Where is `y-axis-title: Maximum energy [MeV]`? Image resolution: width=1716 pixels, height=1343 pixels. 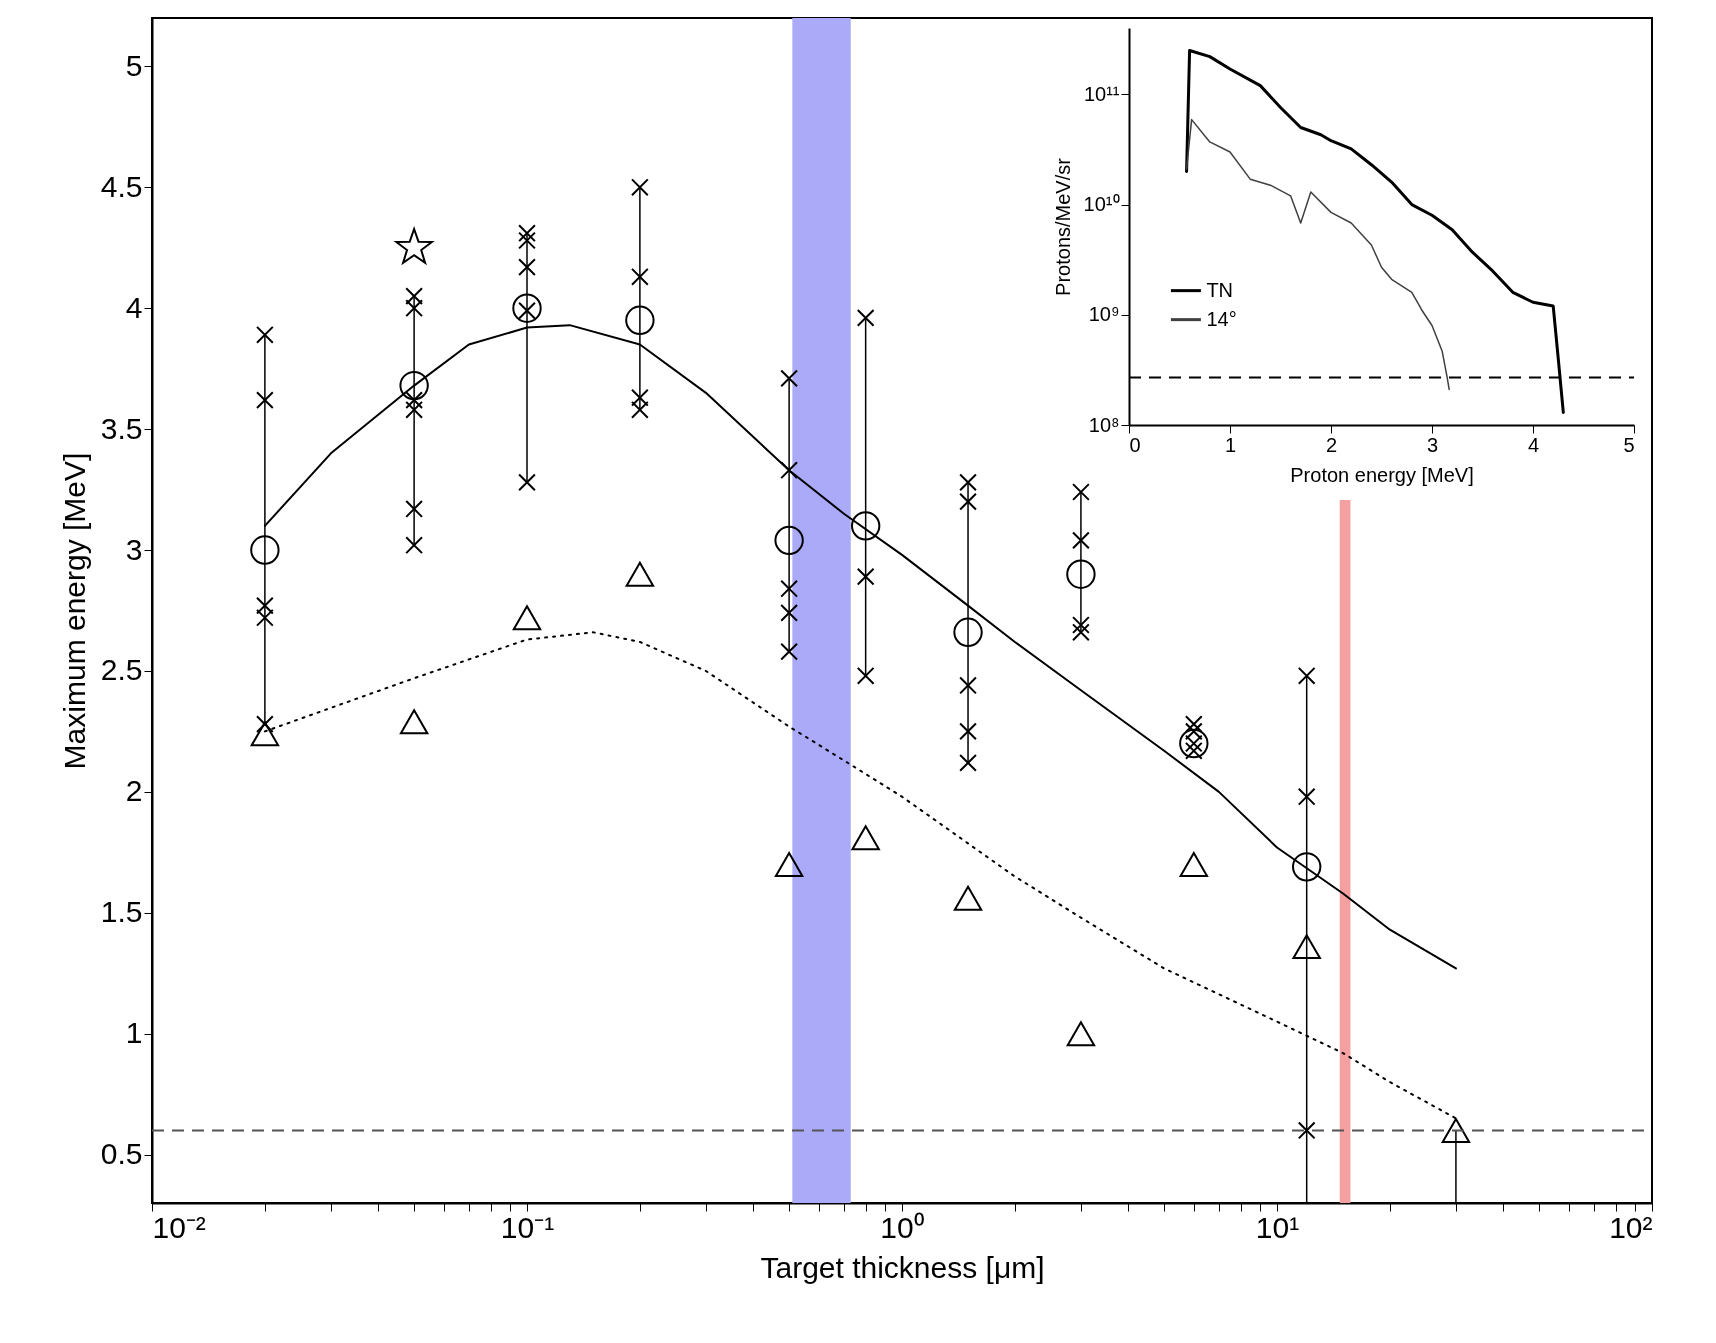 y-axis-title: Maximum energy [MeV] is located at coordinates (74, 611).